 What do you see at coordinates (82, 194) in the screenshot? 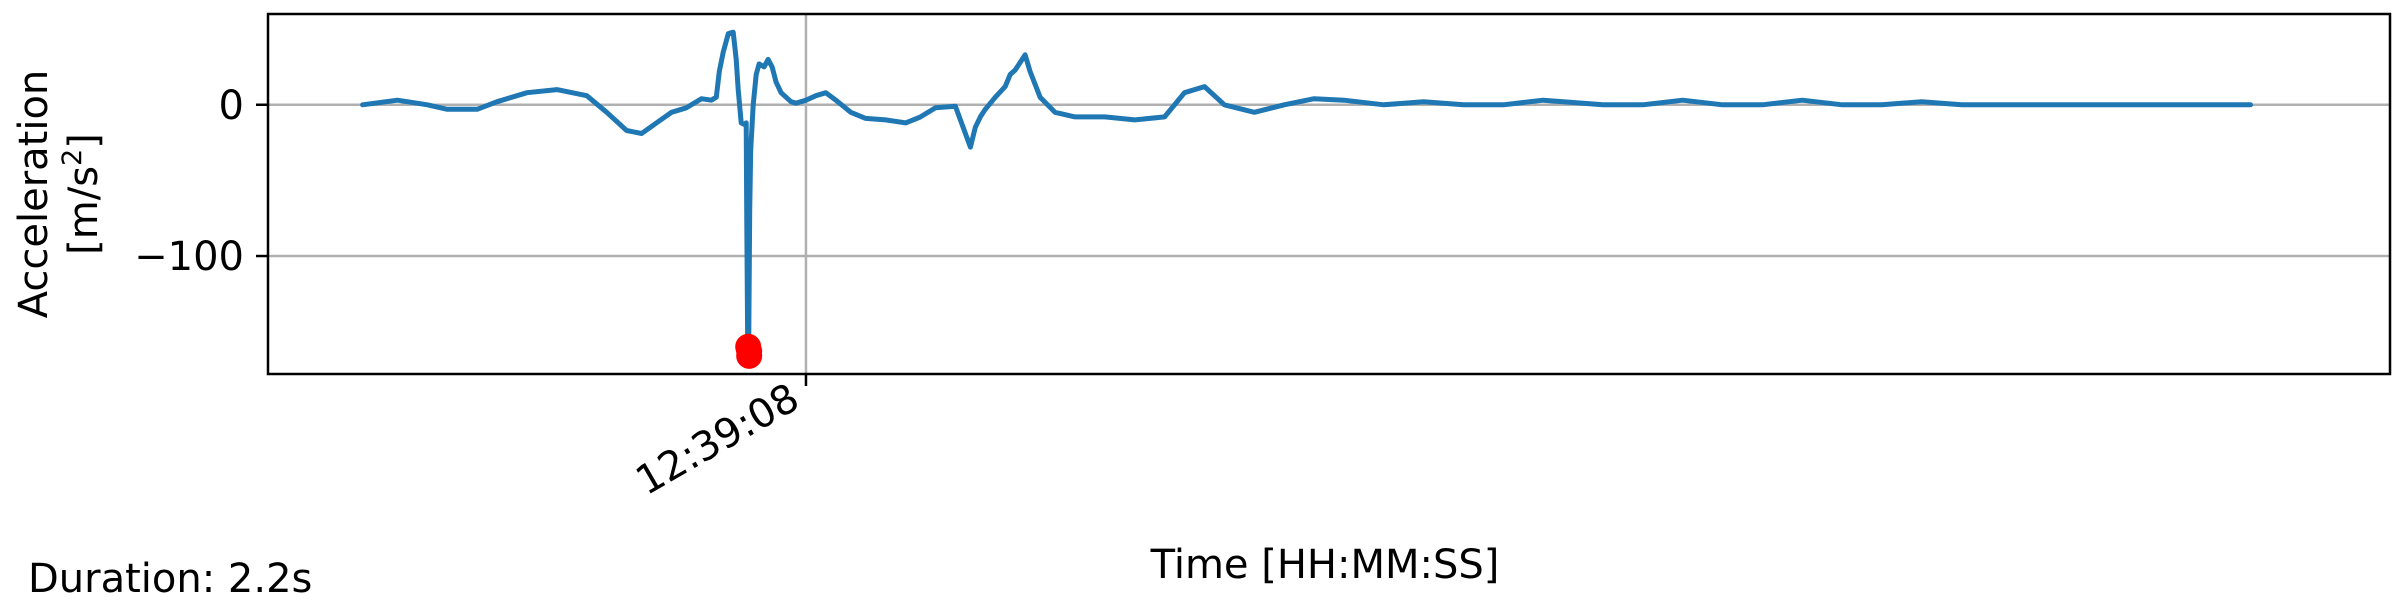
I see `y-axis-label-line2: [m/s2]` at bounding box center [82, 194].